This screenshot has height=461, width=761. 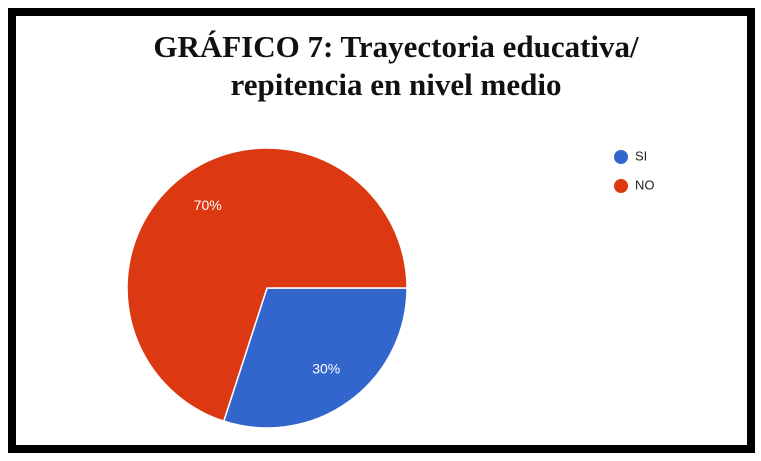 I want to click on chart-title: GRÁFICO 7: Trayectoria educativa/, so click(x=396, y=46).